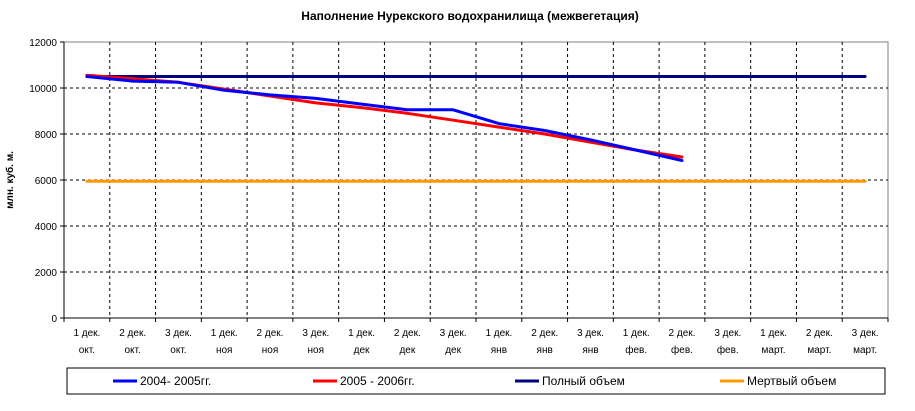  What do you see at coordinates (384, 118) in the screenshot?
I see `series-line` at bounding box center [384, 118].